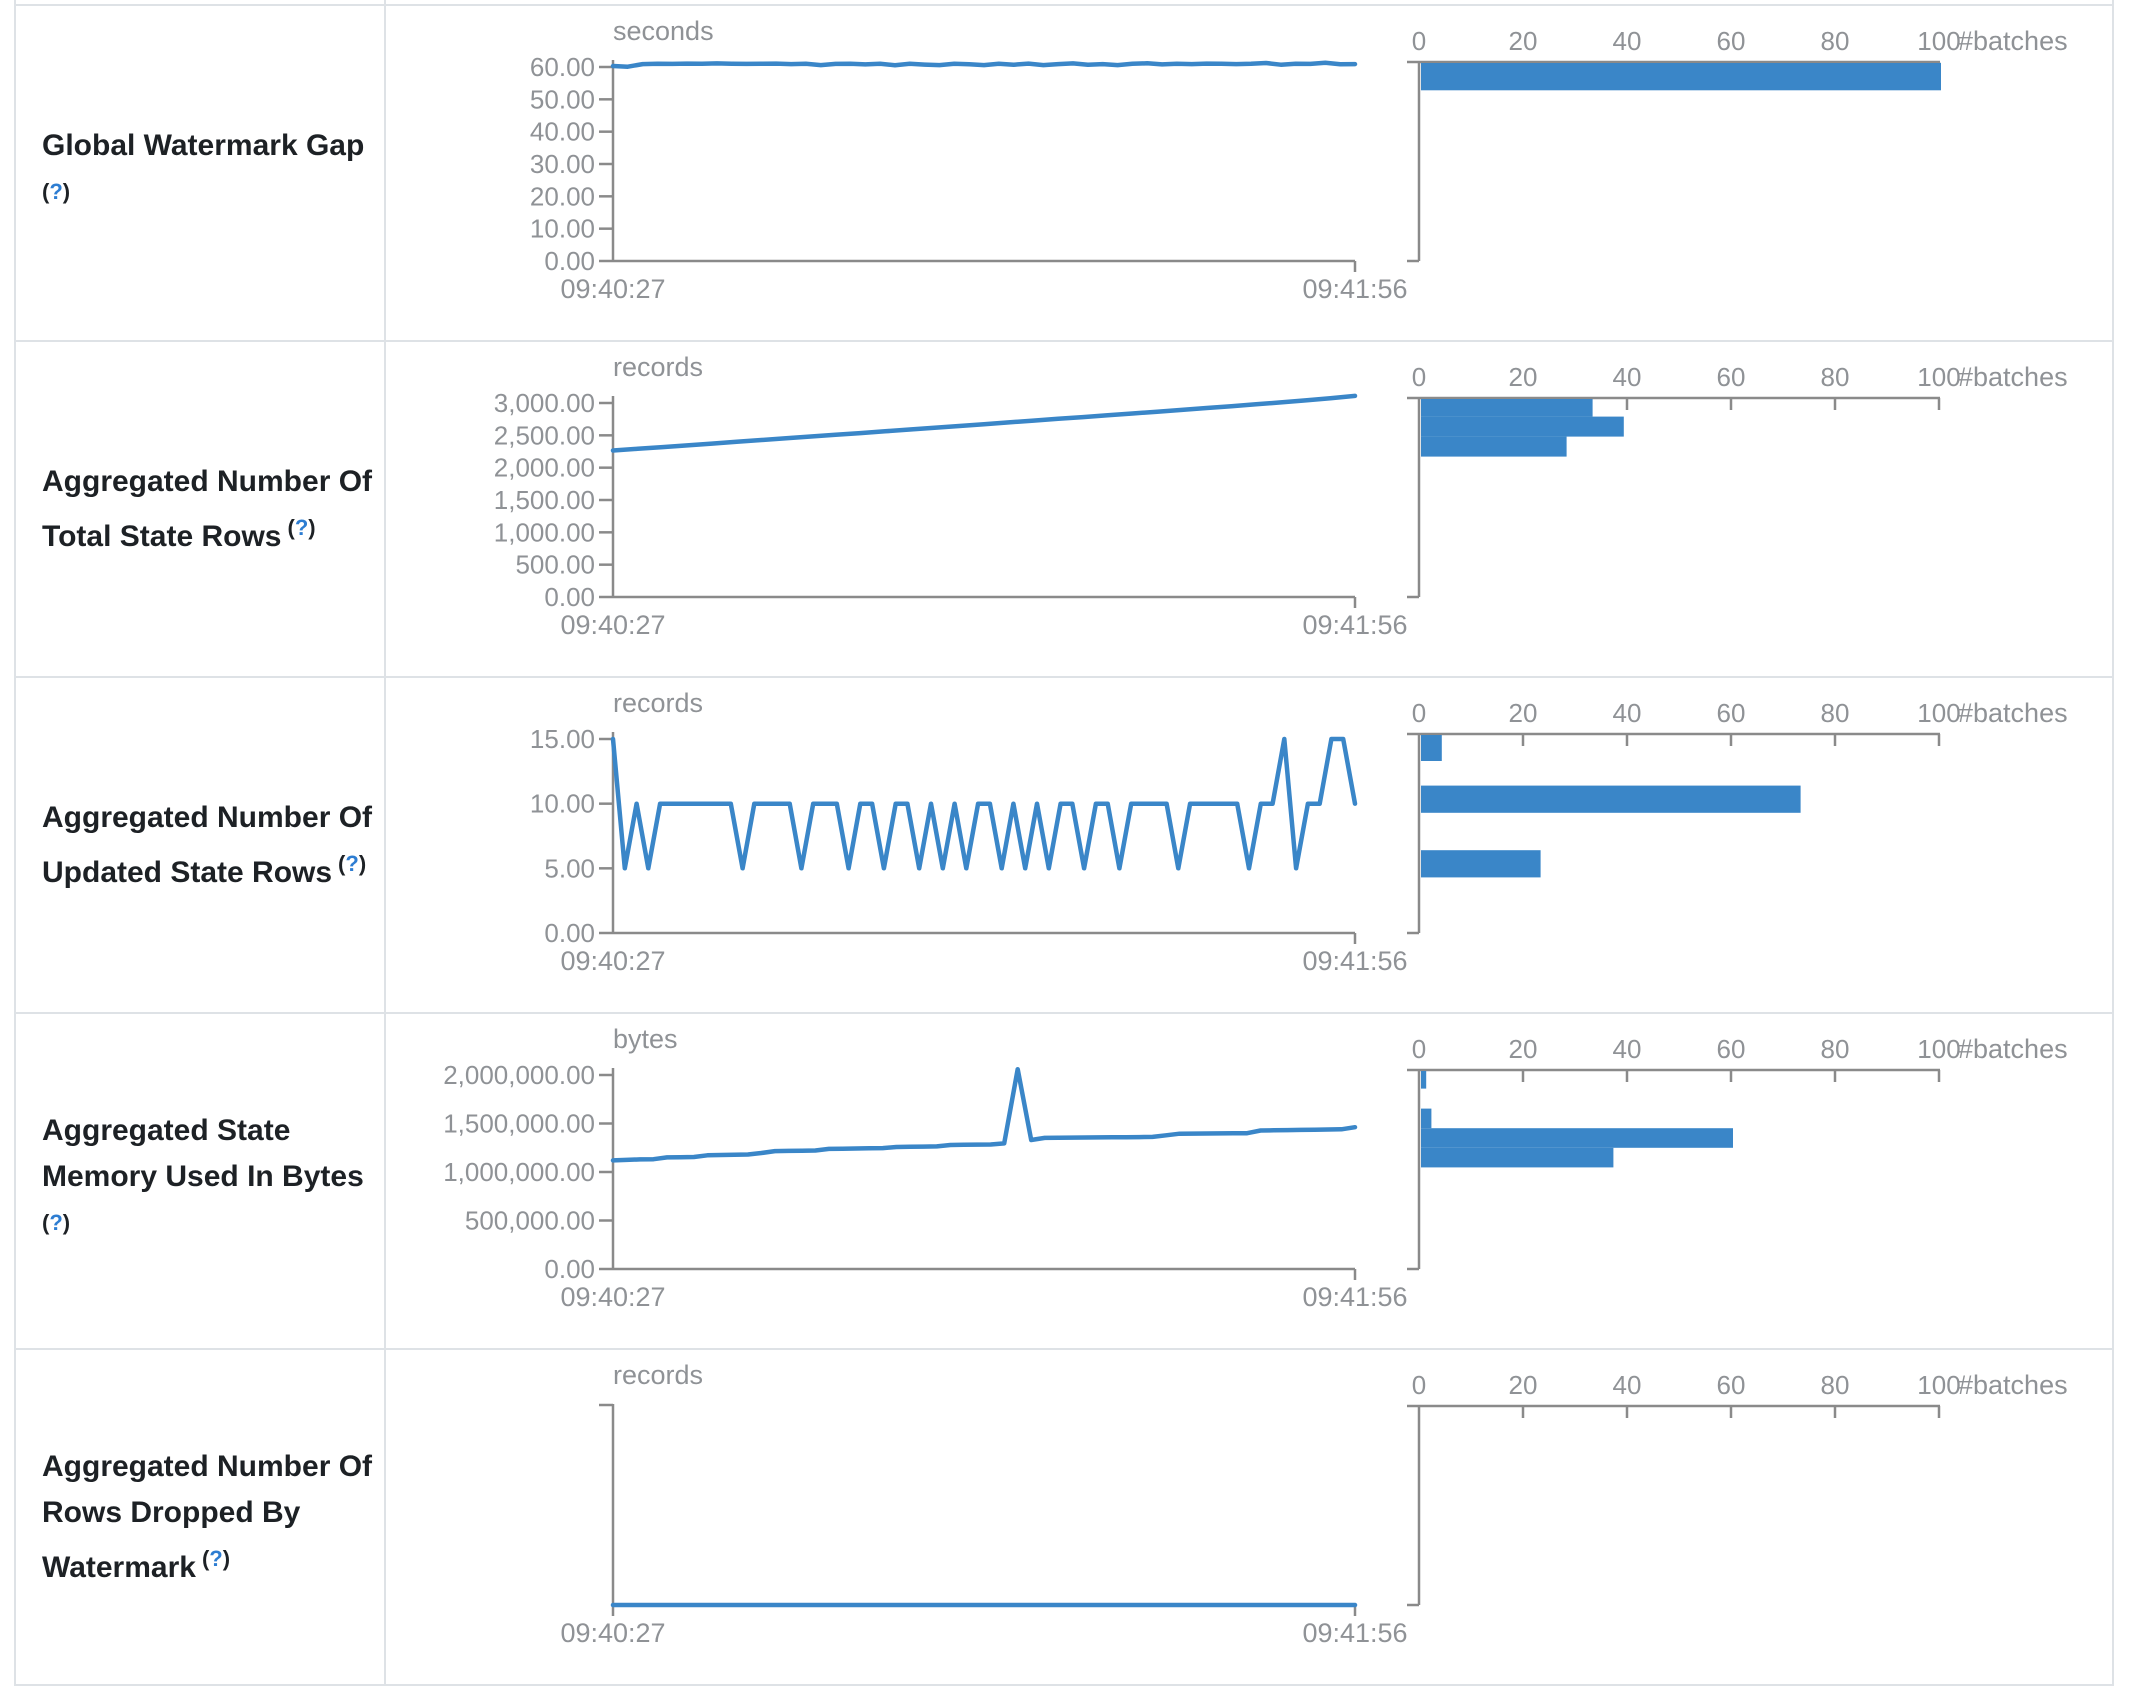  Describe the element at coordinates (530, 1221) in the screenshot. I see `y-tick-label: 500,000.00` at that location.